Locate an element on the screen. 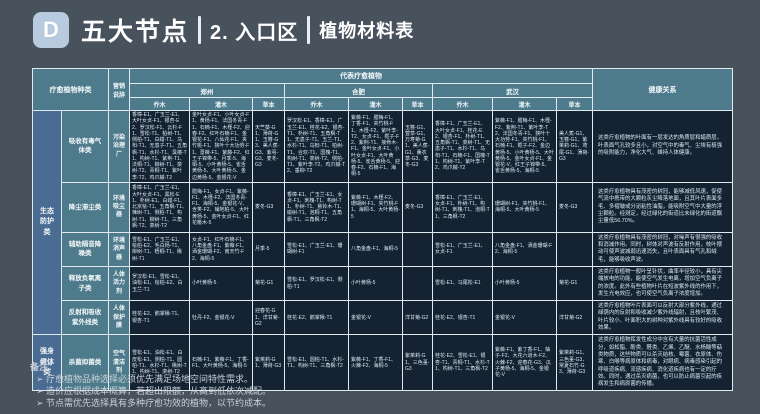 The height and width of the screenshot is (414, 760). footnote-item: ➢ 节点需优先选择具有多种疗愈功效的植物，以节约成本。 is located at coordinates (154, 403).